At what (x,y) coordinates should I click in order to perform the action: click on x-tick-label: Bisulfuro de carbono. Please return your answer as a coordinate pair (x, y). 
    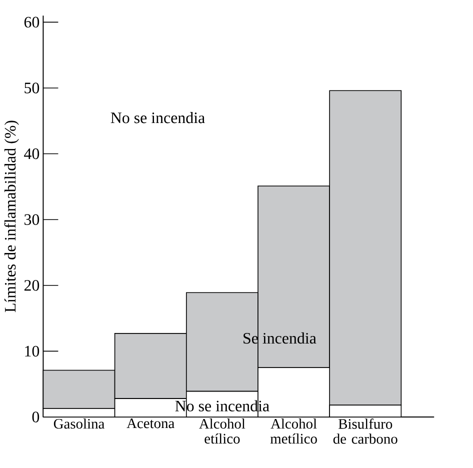
    Looking at the image, I should click on (365, 431).